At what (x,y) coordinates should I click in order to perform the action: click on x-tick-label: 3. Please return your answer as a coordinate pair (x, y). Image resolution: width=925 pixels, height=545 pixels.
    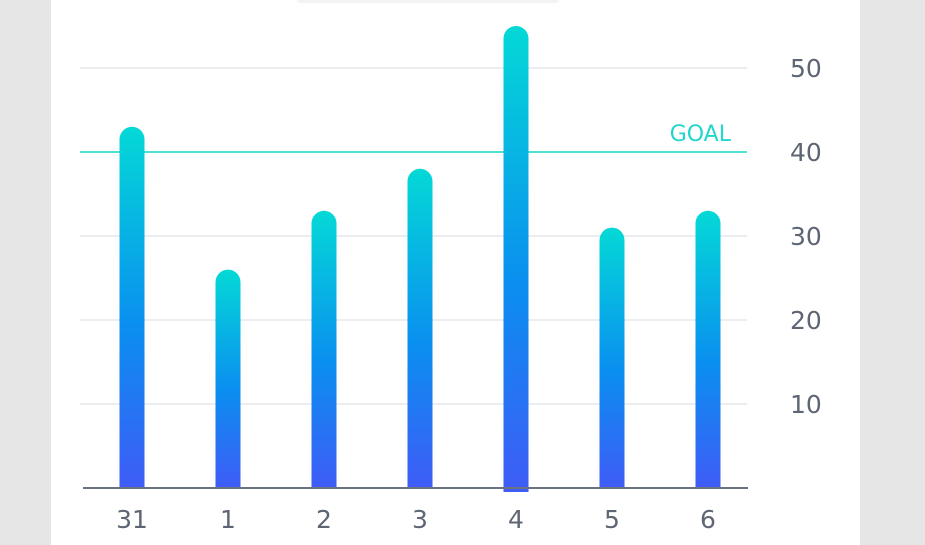
    Looking at the image, I should click on (420, 519).